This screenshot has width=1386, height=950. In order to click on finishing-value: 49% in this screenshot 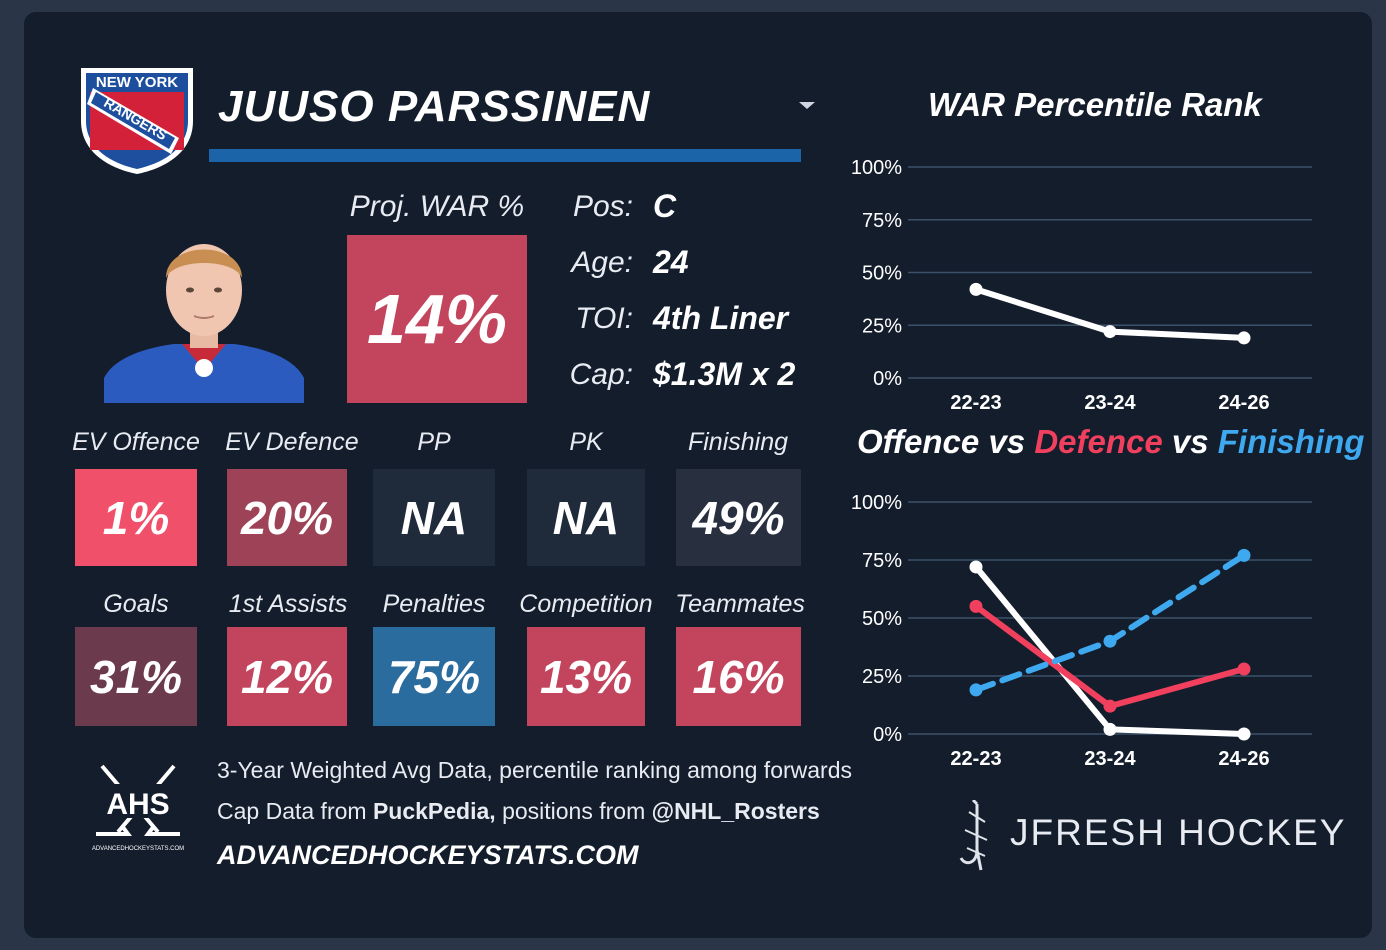, I will do `click(738, 517)`.